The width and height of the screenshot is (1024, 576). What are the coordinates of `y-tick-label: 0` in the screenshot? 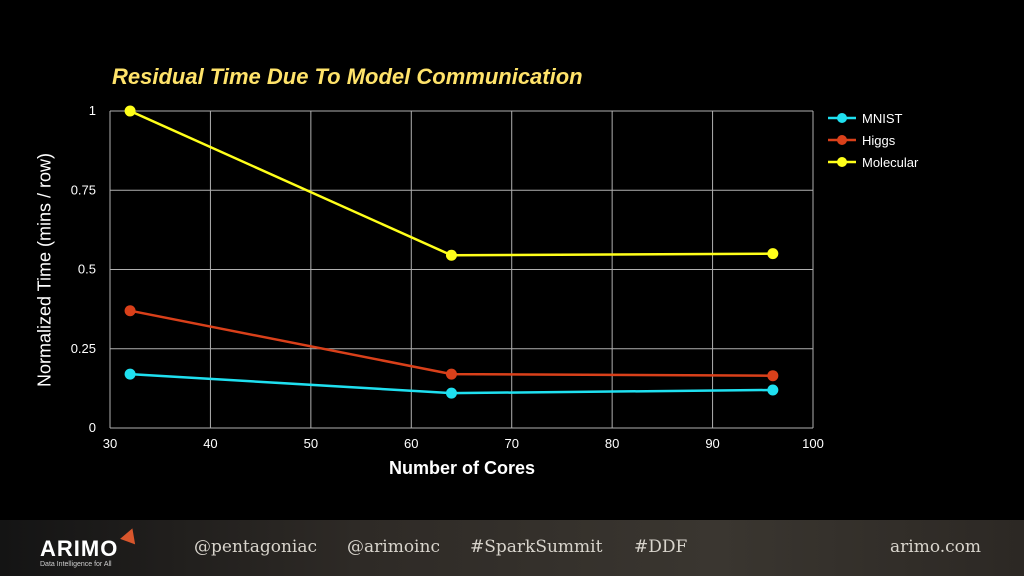 It's located at (92, 427).